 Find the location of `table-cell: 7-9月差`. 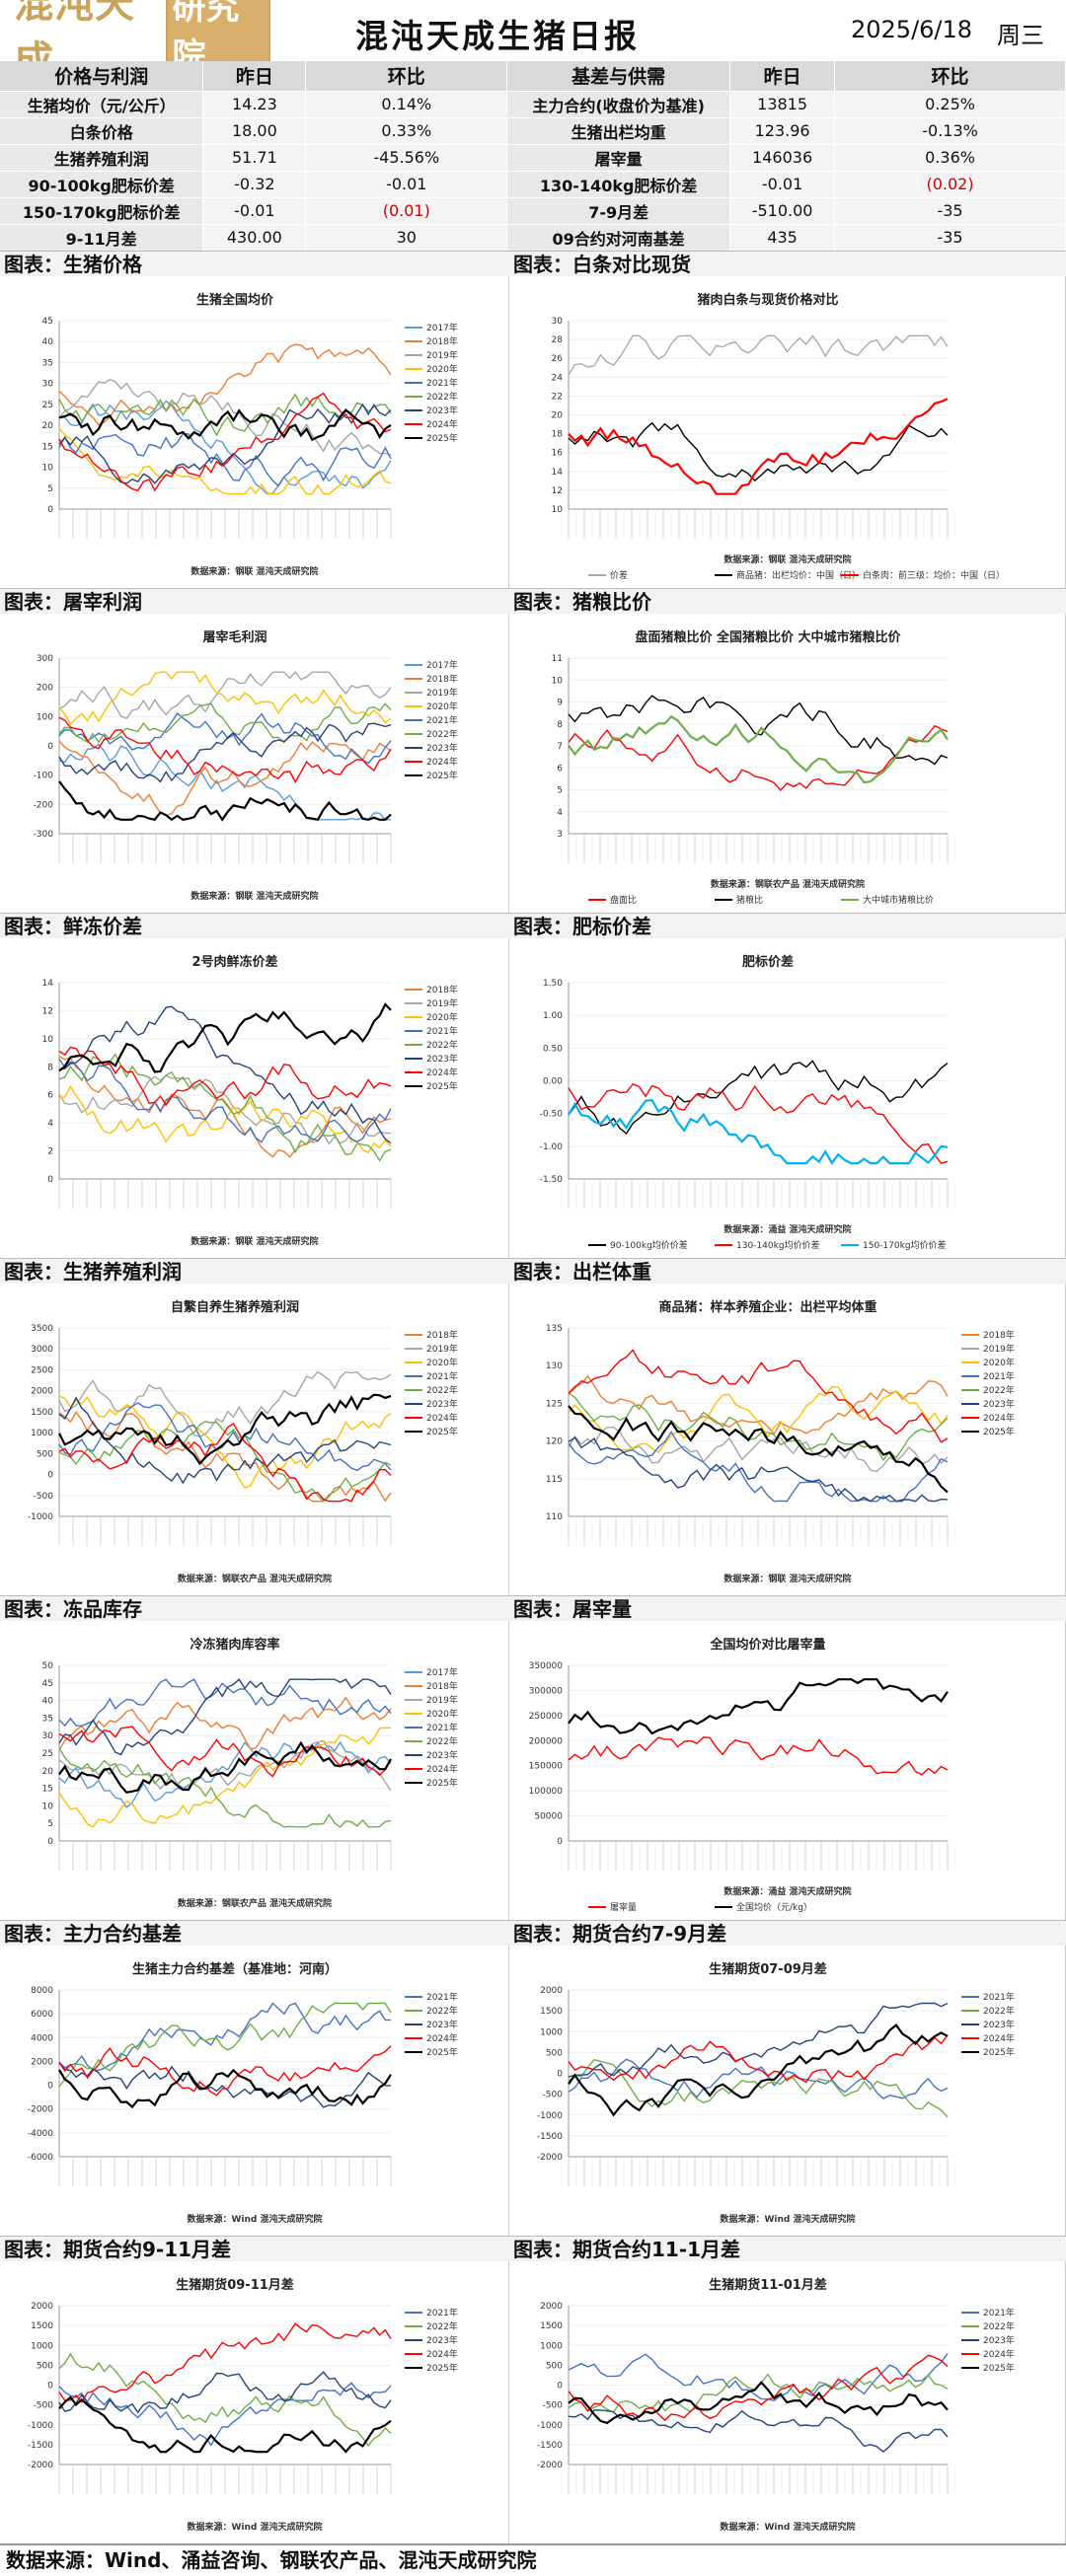

table-cell: 7-9月差 is located at coordinates (618, 211).